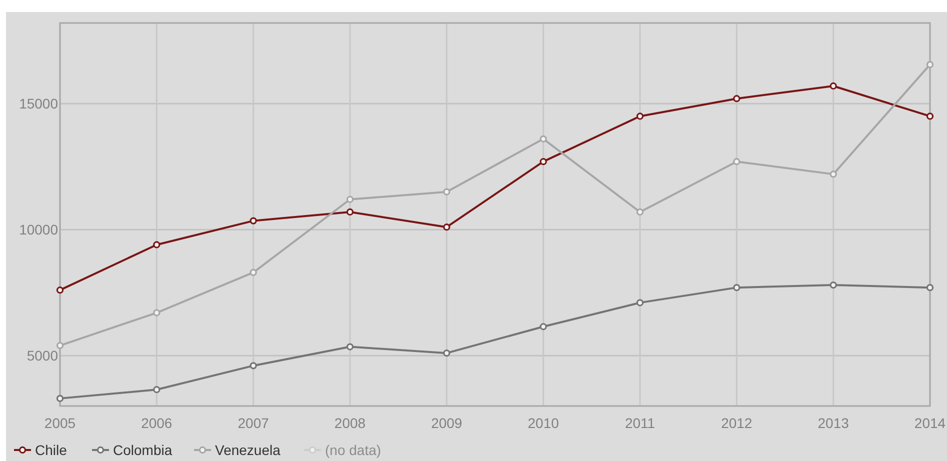 Image resolution: width=947 pixels, height=461 pixels. I want to click on y-tick-label: 5000, so click(42, 356).